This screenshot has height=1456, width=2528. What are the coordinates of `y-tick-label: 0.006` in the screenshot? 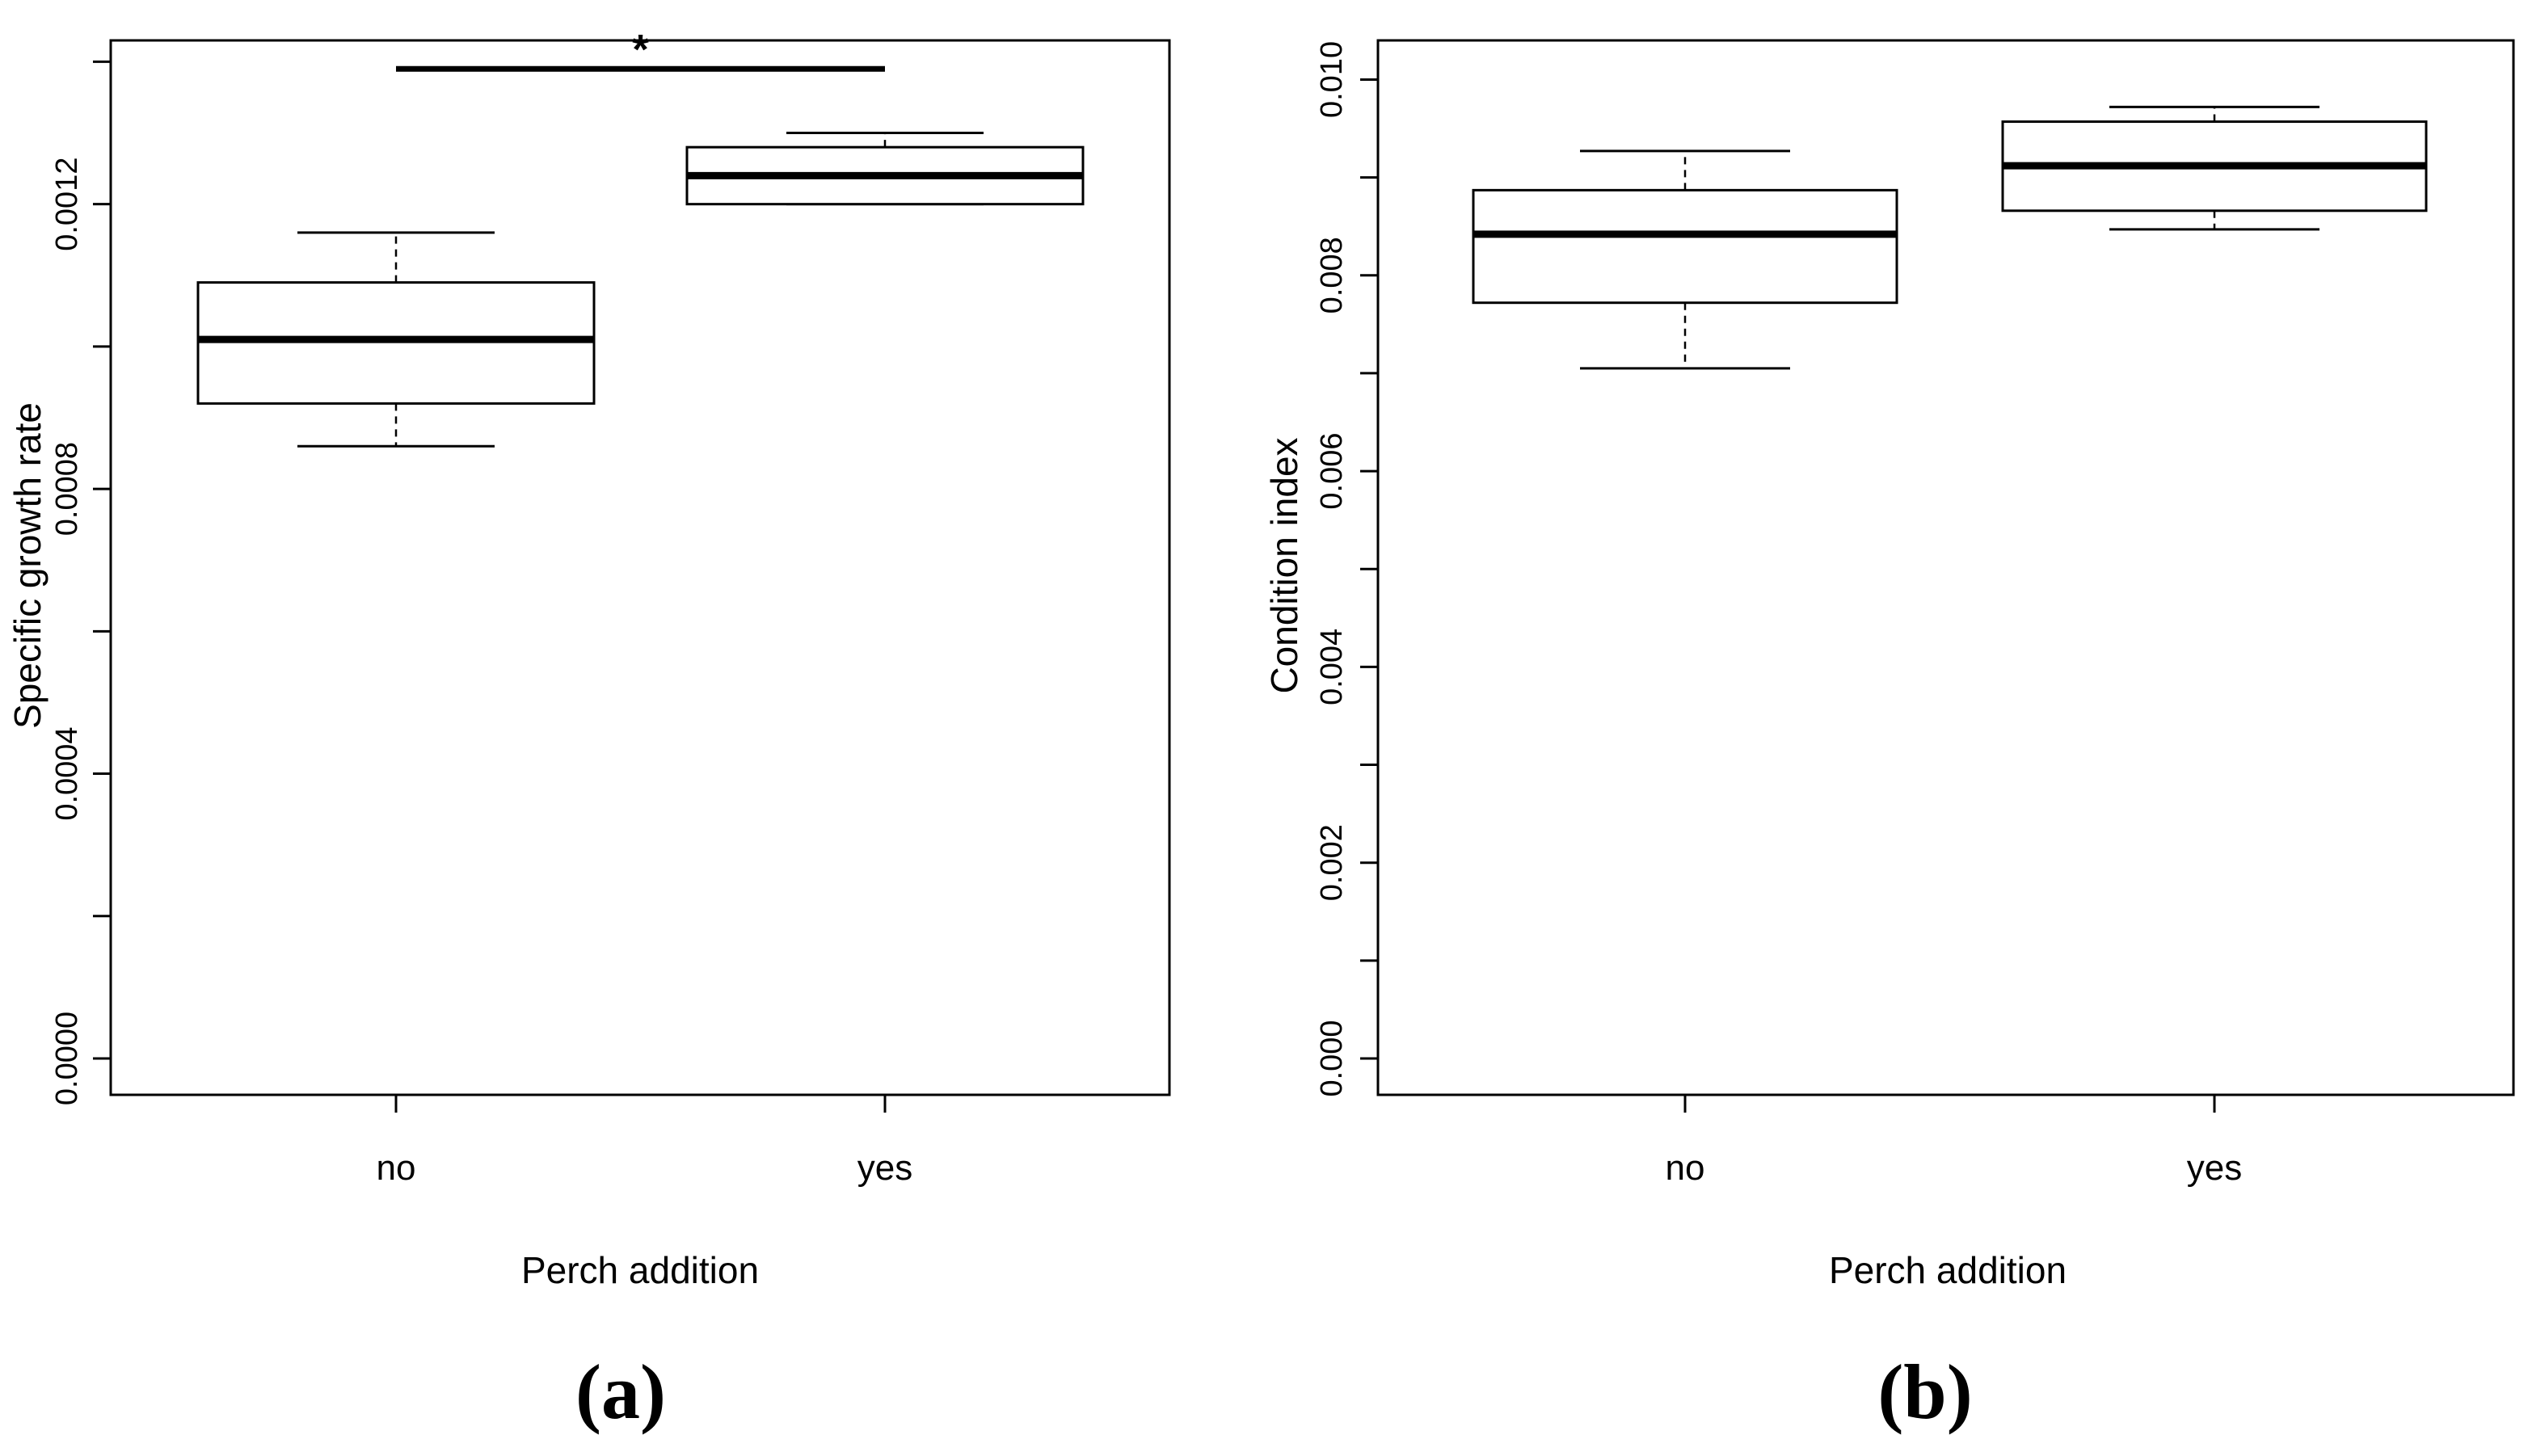 It's located at (1332, 471).